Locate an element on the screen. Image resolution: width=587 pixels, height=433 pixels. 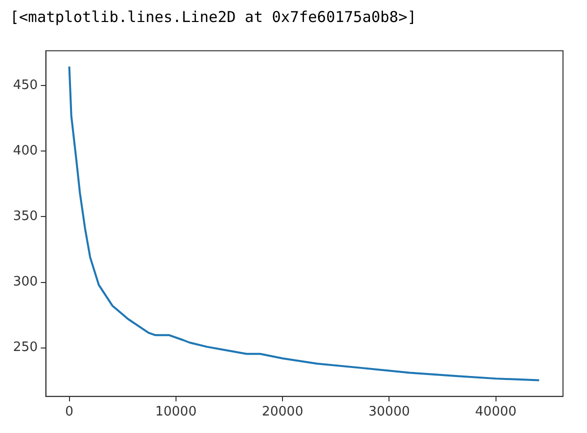
x-tick-label: 40000 is located at coordinates (495, 412).